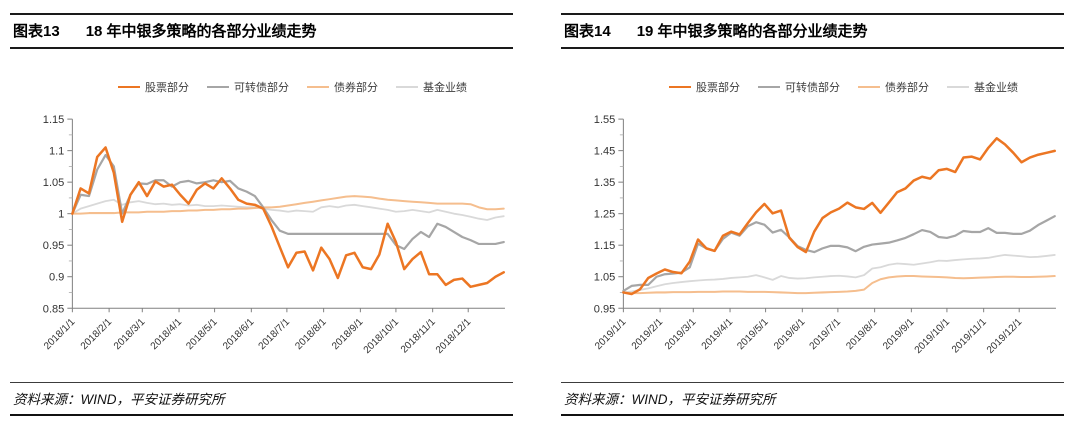 This screenshot has height=423, width=1080. Describe the element at coordinates (311, 334) in the screenshot. I see `x-tick-label: 2018/8/1` at that location.